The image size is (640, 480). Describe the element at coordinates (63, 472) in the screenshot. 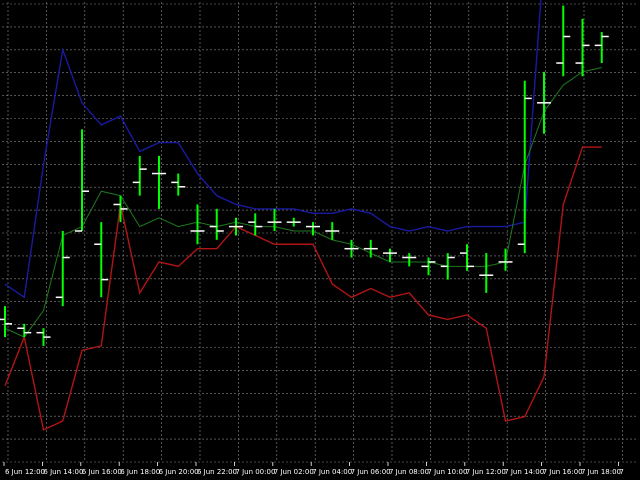

I see `x-tick-label: 6 Jun 14:00` at that location.